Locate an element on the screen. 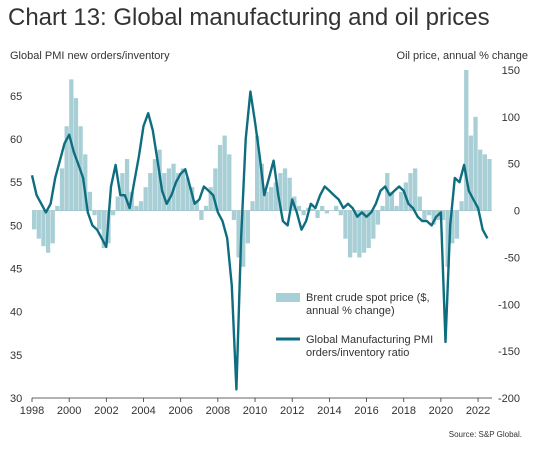  left-tick-label-30: 30 is located at coordinates (16, 399).